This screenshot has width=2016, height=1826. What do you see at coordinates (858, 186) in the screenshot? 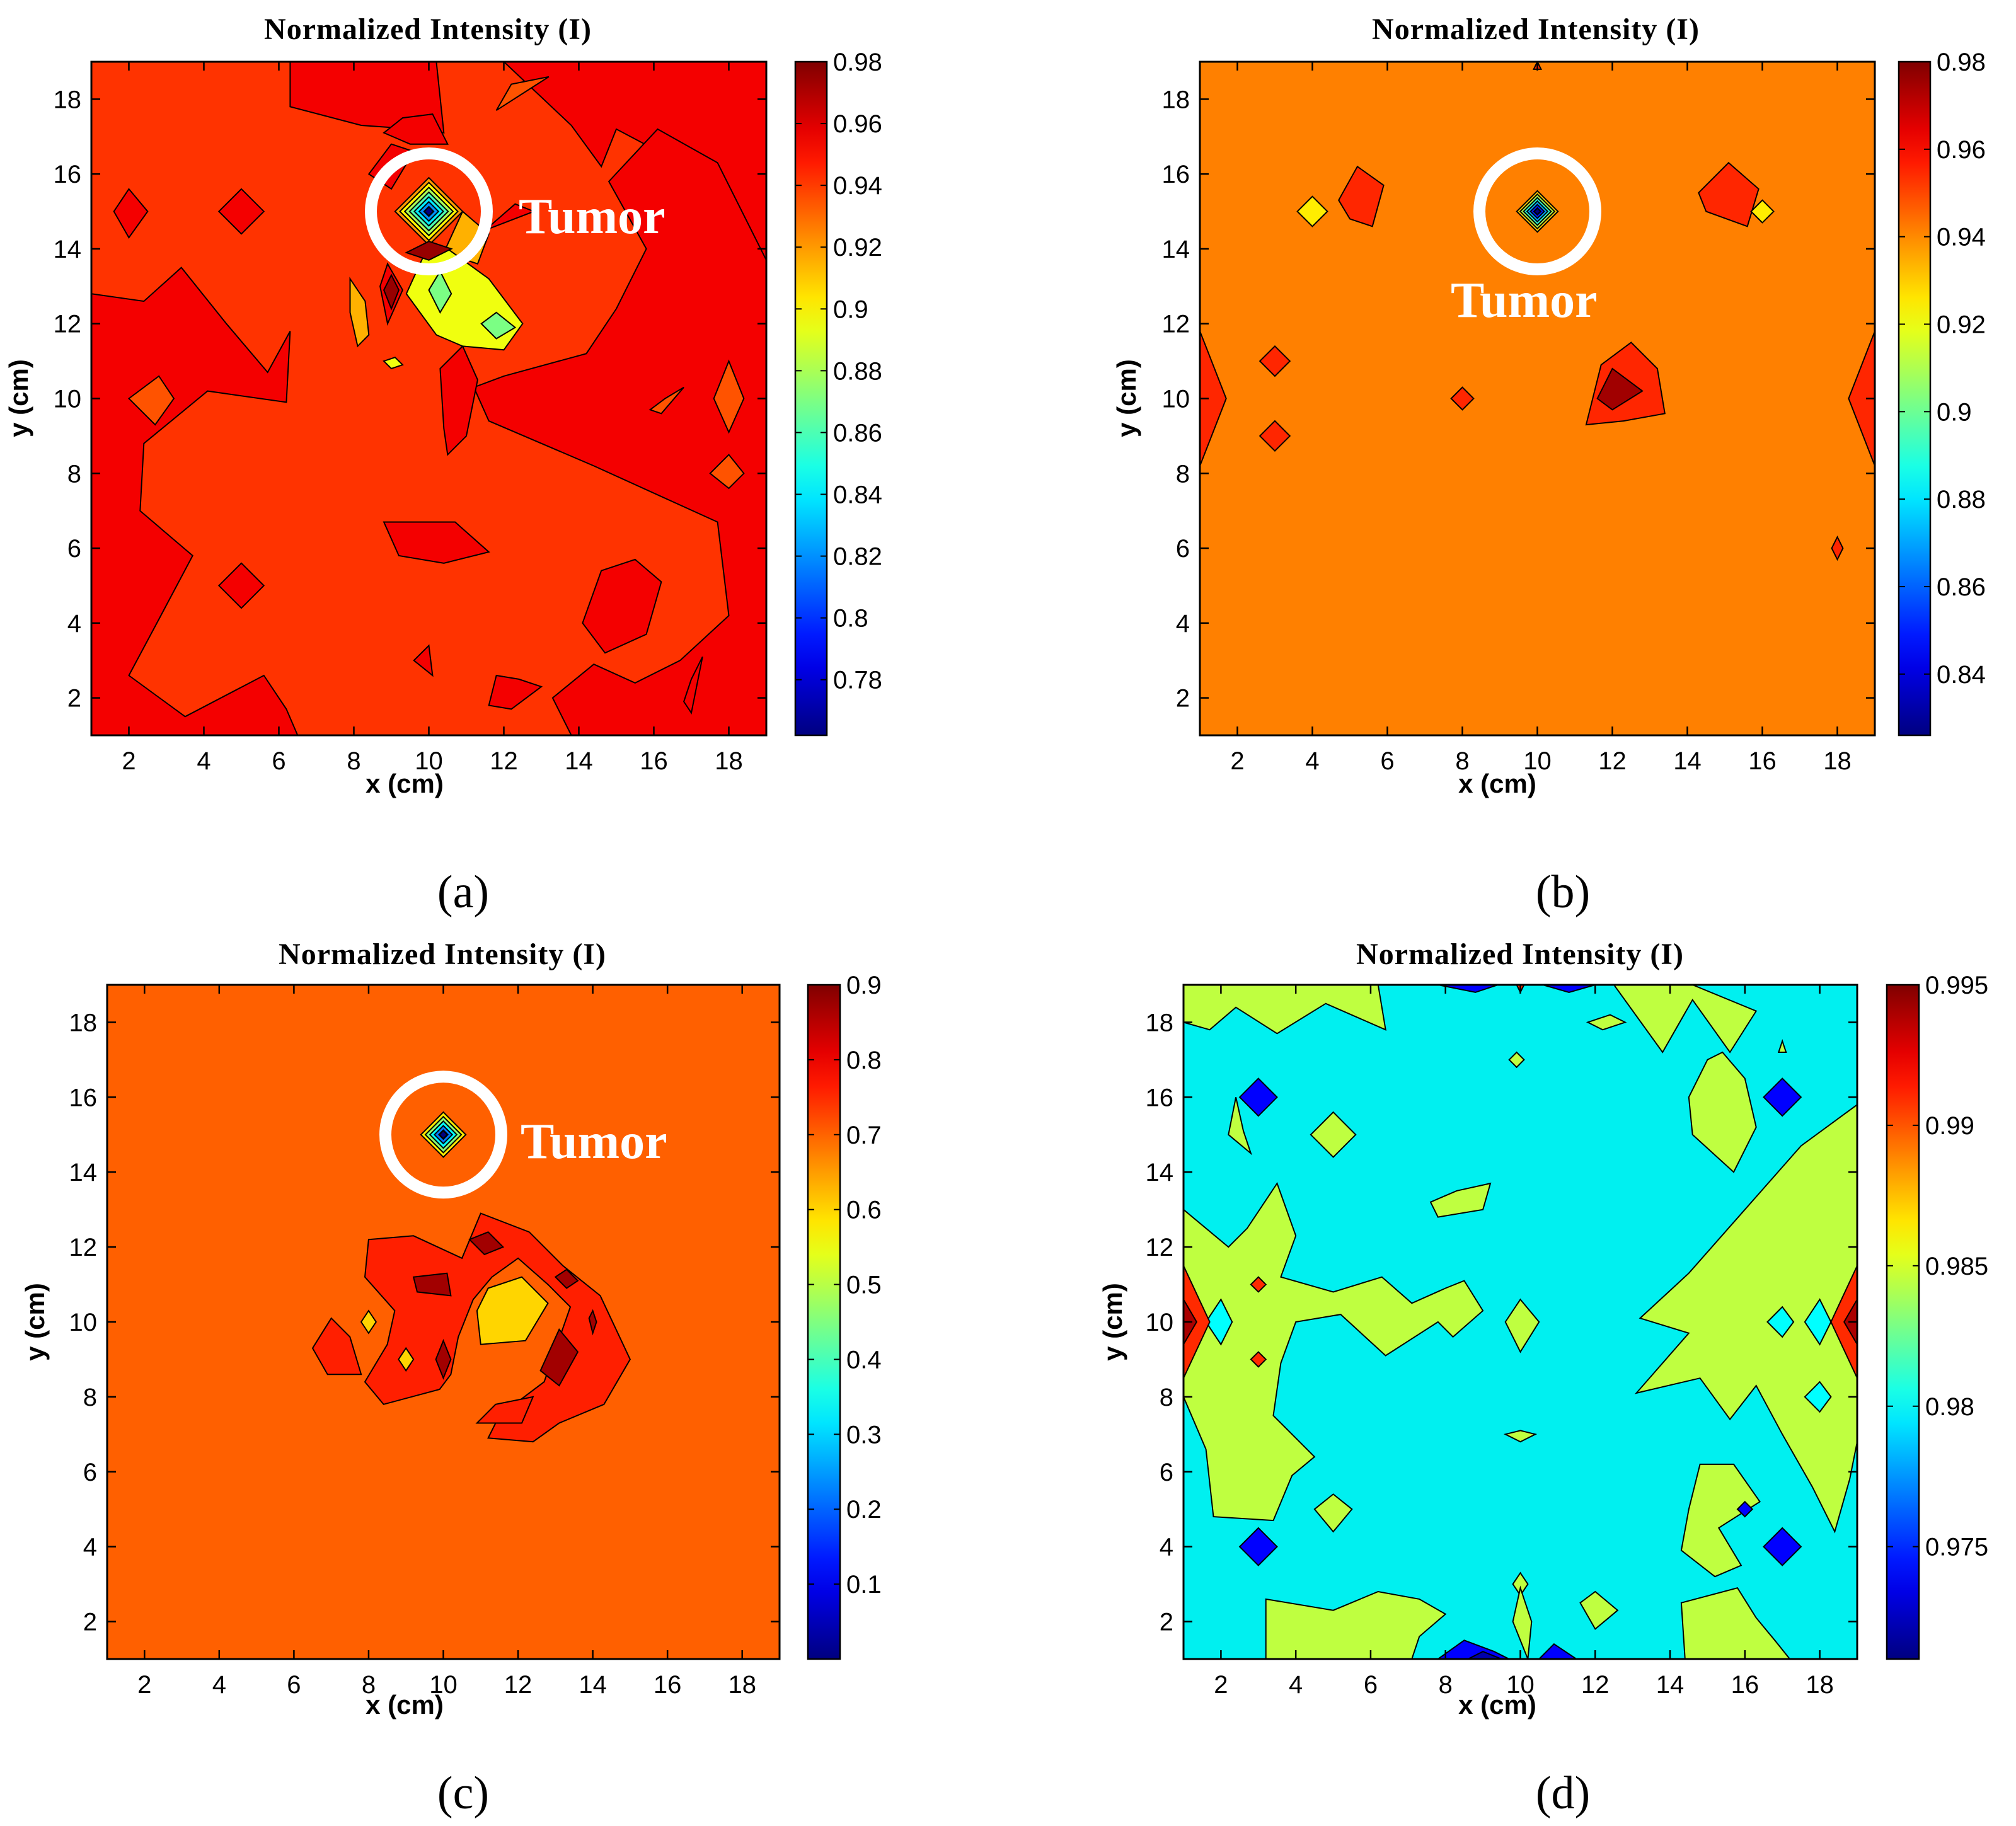
I see `colorbar-tick-label: 0.94` at bounding box center [858, 186].